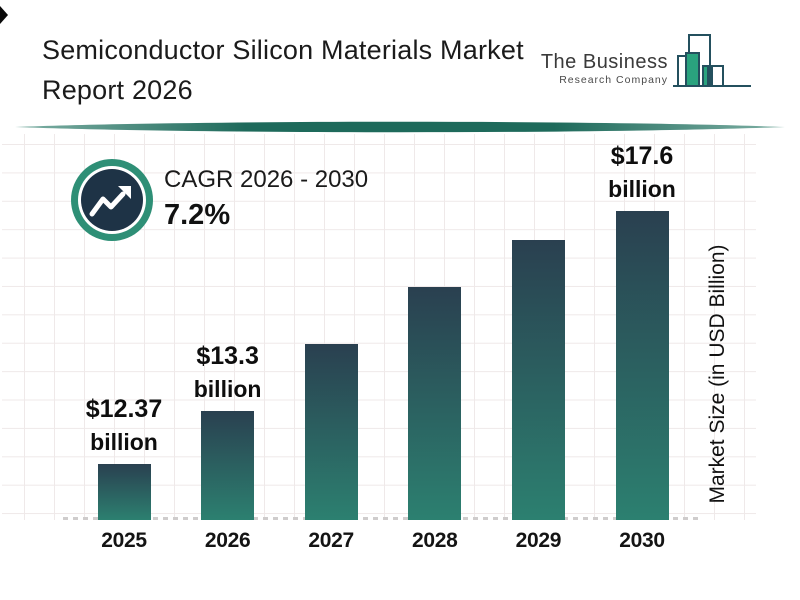 This screenshot has width=800, height=600. What do you see at coordinates (538, 540) in the screenshot?
I see `x-tick-2029: 2029` at bounding box center [538, 540].